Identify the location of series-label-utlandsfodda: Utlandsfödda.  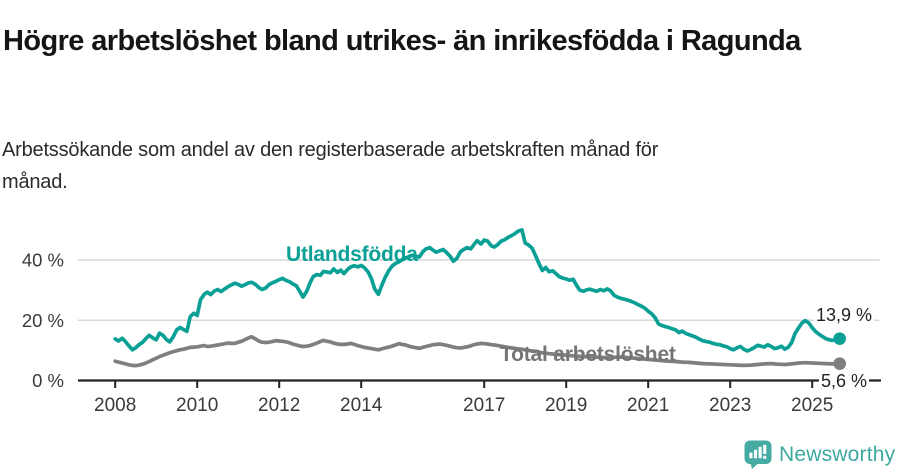
(352, 254).